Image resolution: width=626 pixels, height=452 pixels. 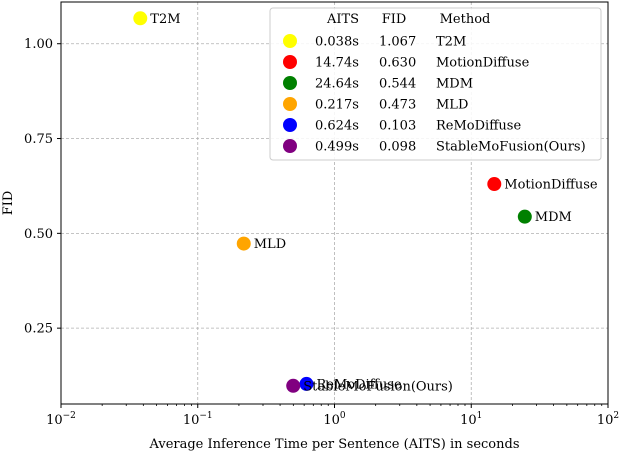 I want to click on point-label: ReMoDiffuse, so click(x=358, y=384).